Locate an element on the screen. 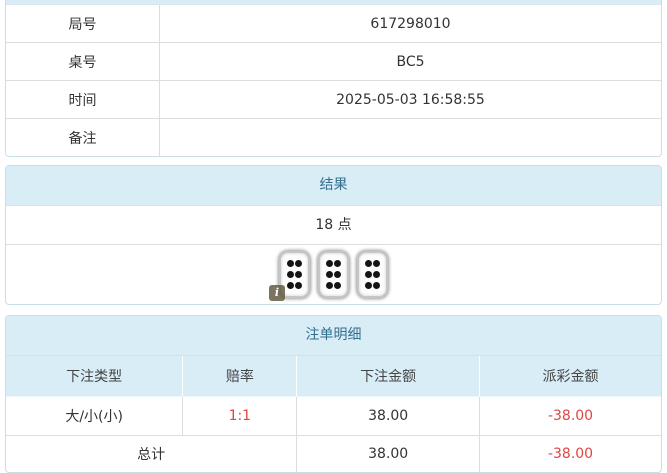 This screenshot has height=473, width=667. round-number-value: 617298010 is located at coordinates (410, 23).